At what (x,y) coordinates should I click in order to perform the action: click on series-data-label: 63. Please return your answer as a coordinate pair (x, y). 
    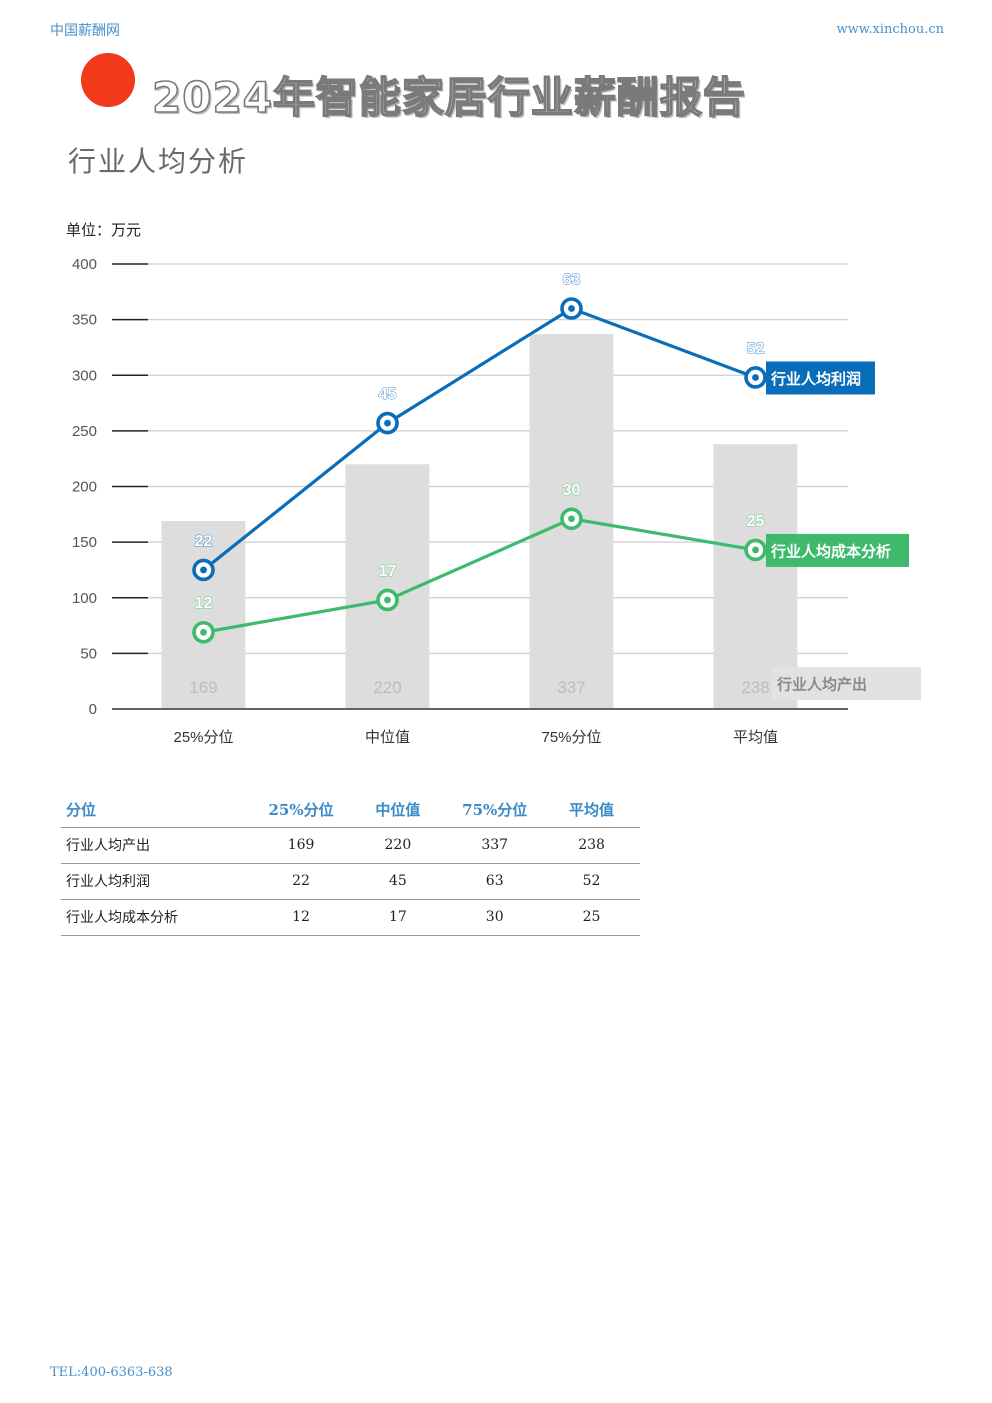
    Looking at the image, I should click on (572, 280).